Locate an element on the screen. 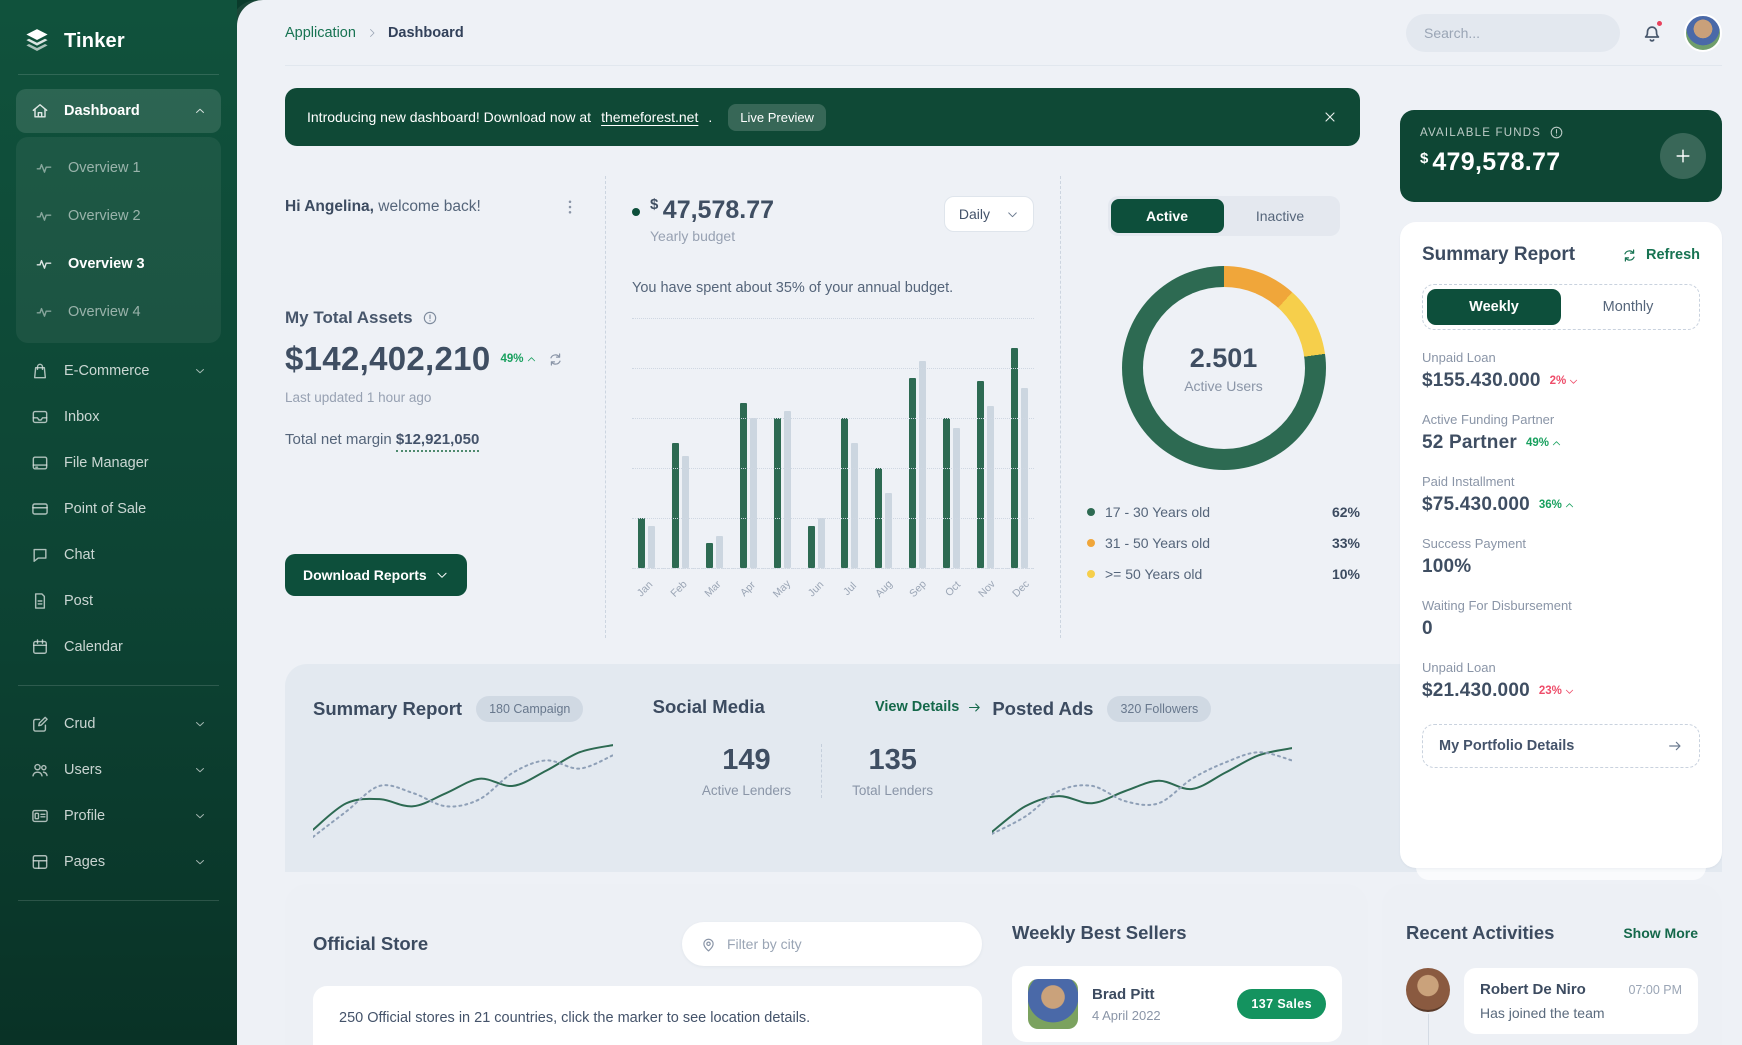 This screenshot has width=1742, height=1045. followers-badge: 320 Followers is located at coordinates (1159, 709).